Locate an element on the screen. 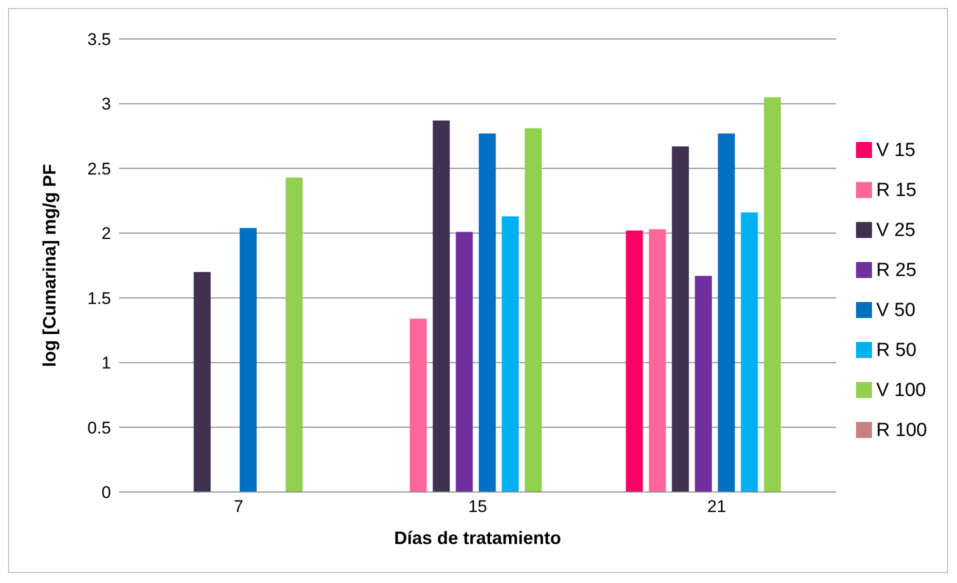 The width and height of the screenshot is (957, 583). y-tick-label: 3 is located at coordinates (106, 104).